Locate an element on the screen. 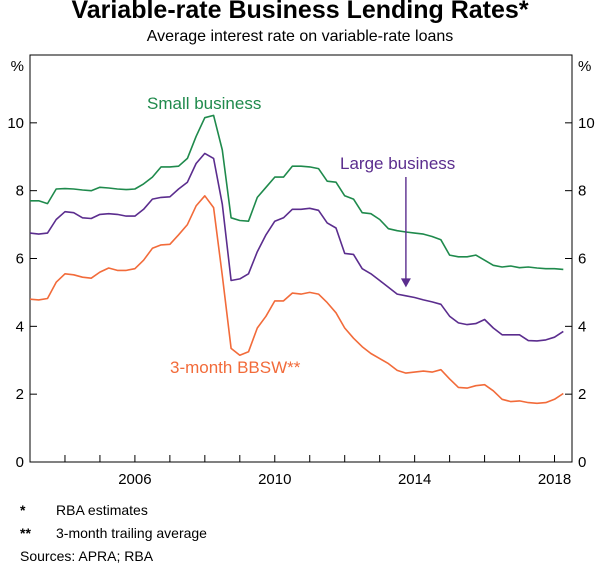  y-tick-label-right: 8 is located at coordinates (582, 191).